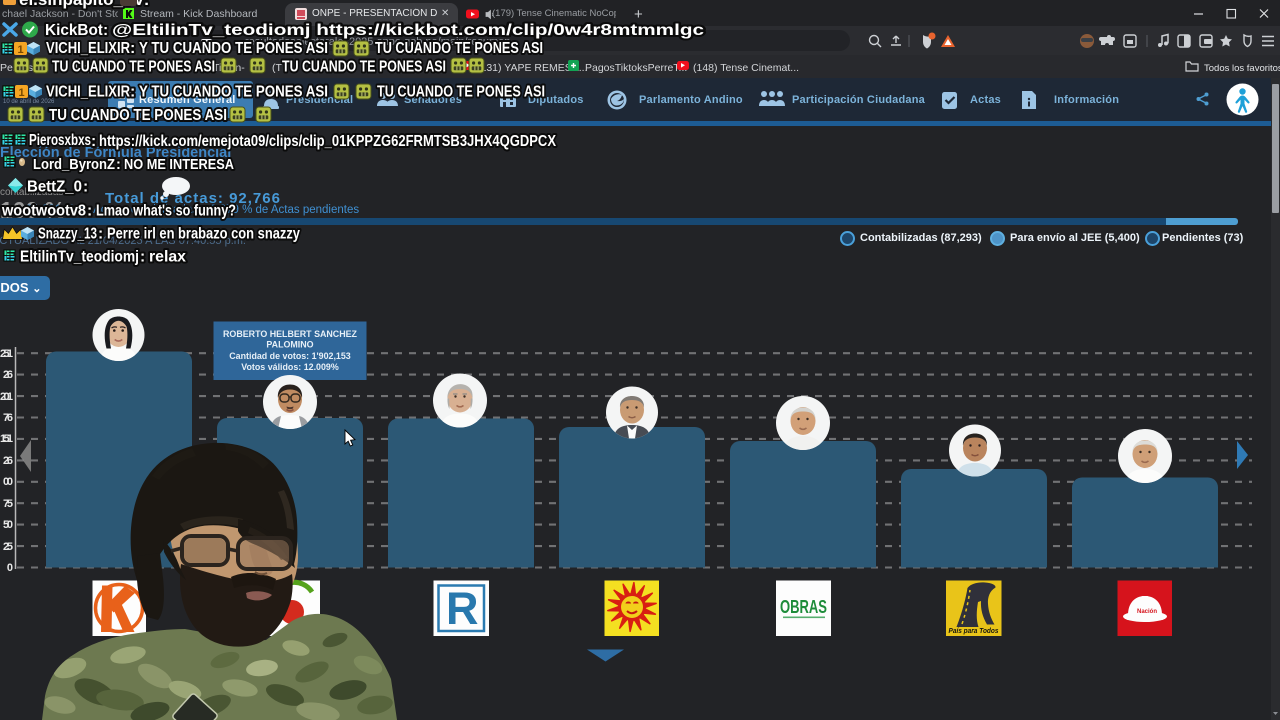 The width and height of the screenshot is (1280, 720). I want to click on svg-text: Pierosxbxs, so click(60, 140).